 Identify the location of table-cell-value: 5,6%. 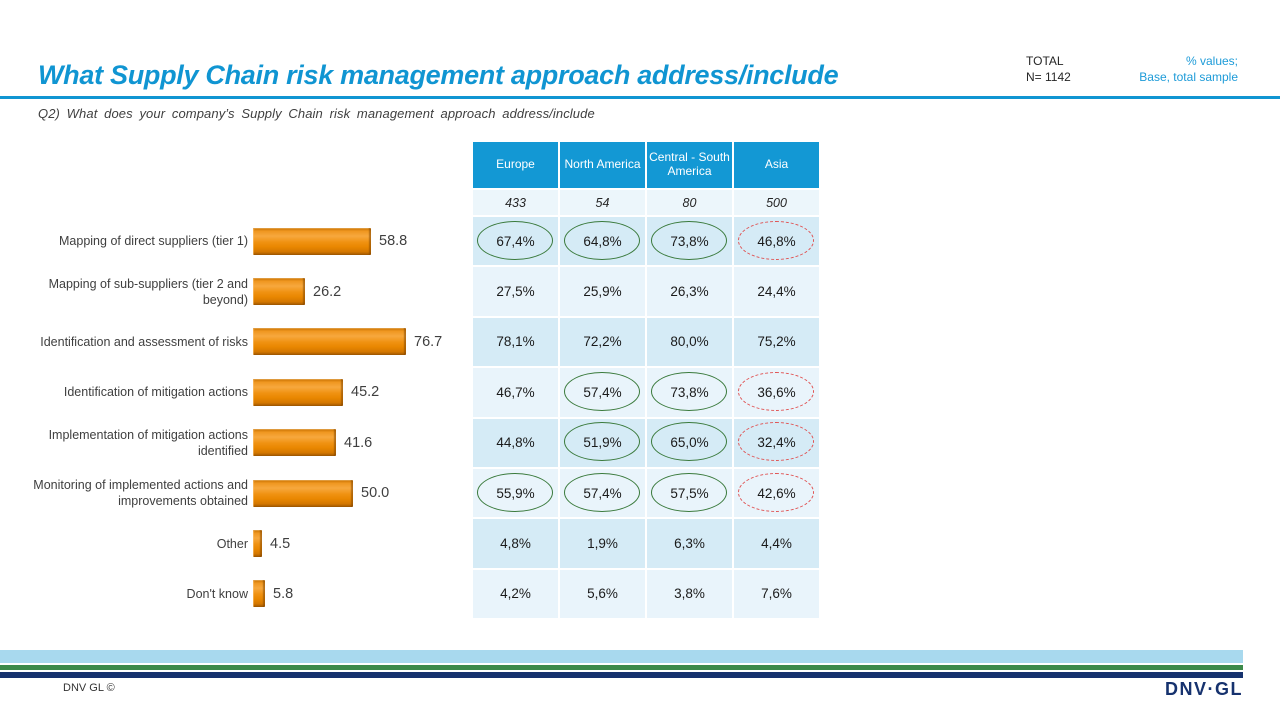
(602, 594).